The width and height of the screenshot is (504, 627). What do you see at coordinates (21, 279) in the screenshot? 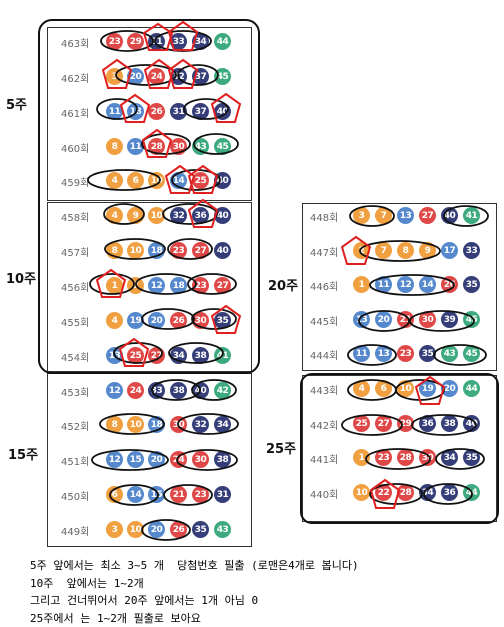
I see `group-label-10weeks: 10주` at bounding box center [21, 279].